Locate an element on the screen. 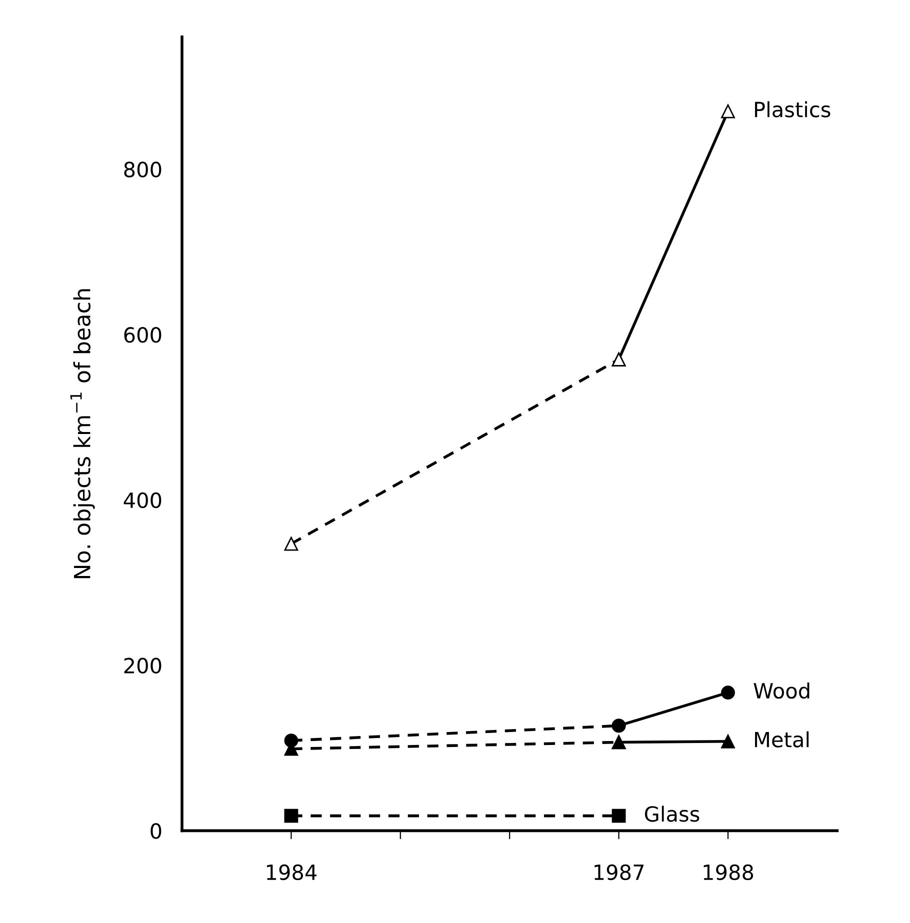 The width and height of the screenshot is (910, 923). x-tick-label: 1987 is located at coordinates (619, 872).